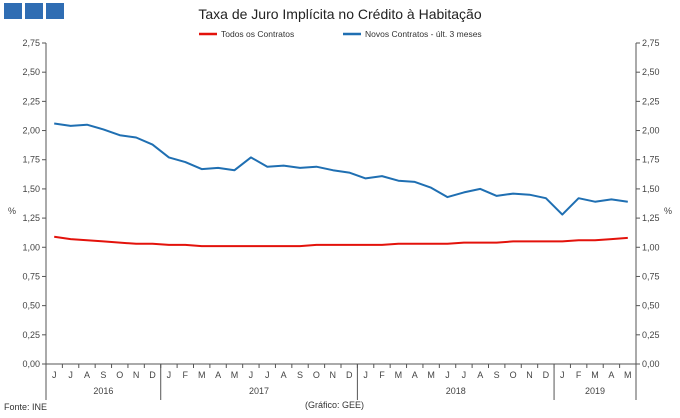 The height and width of the screenshot is (418, 680). Describe the element at coordinates (651, 43) in the screenshot. I see `y-tick-label-right: 2,75` at that location.